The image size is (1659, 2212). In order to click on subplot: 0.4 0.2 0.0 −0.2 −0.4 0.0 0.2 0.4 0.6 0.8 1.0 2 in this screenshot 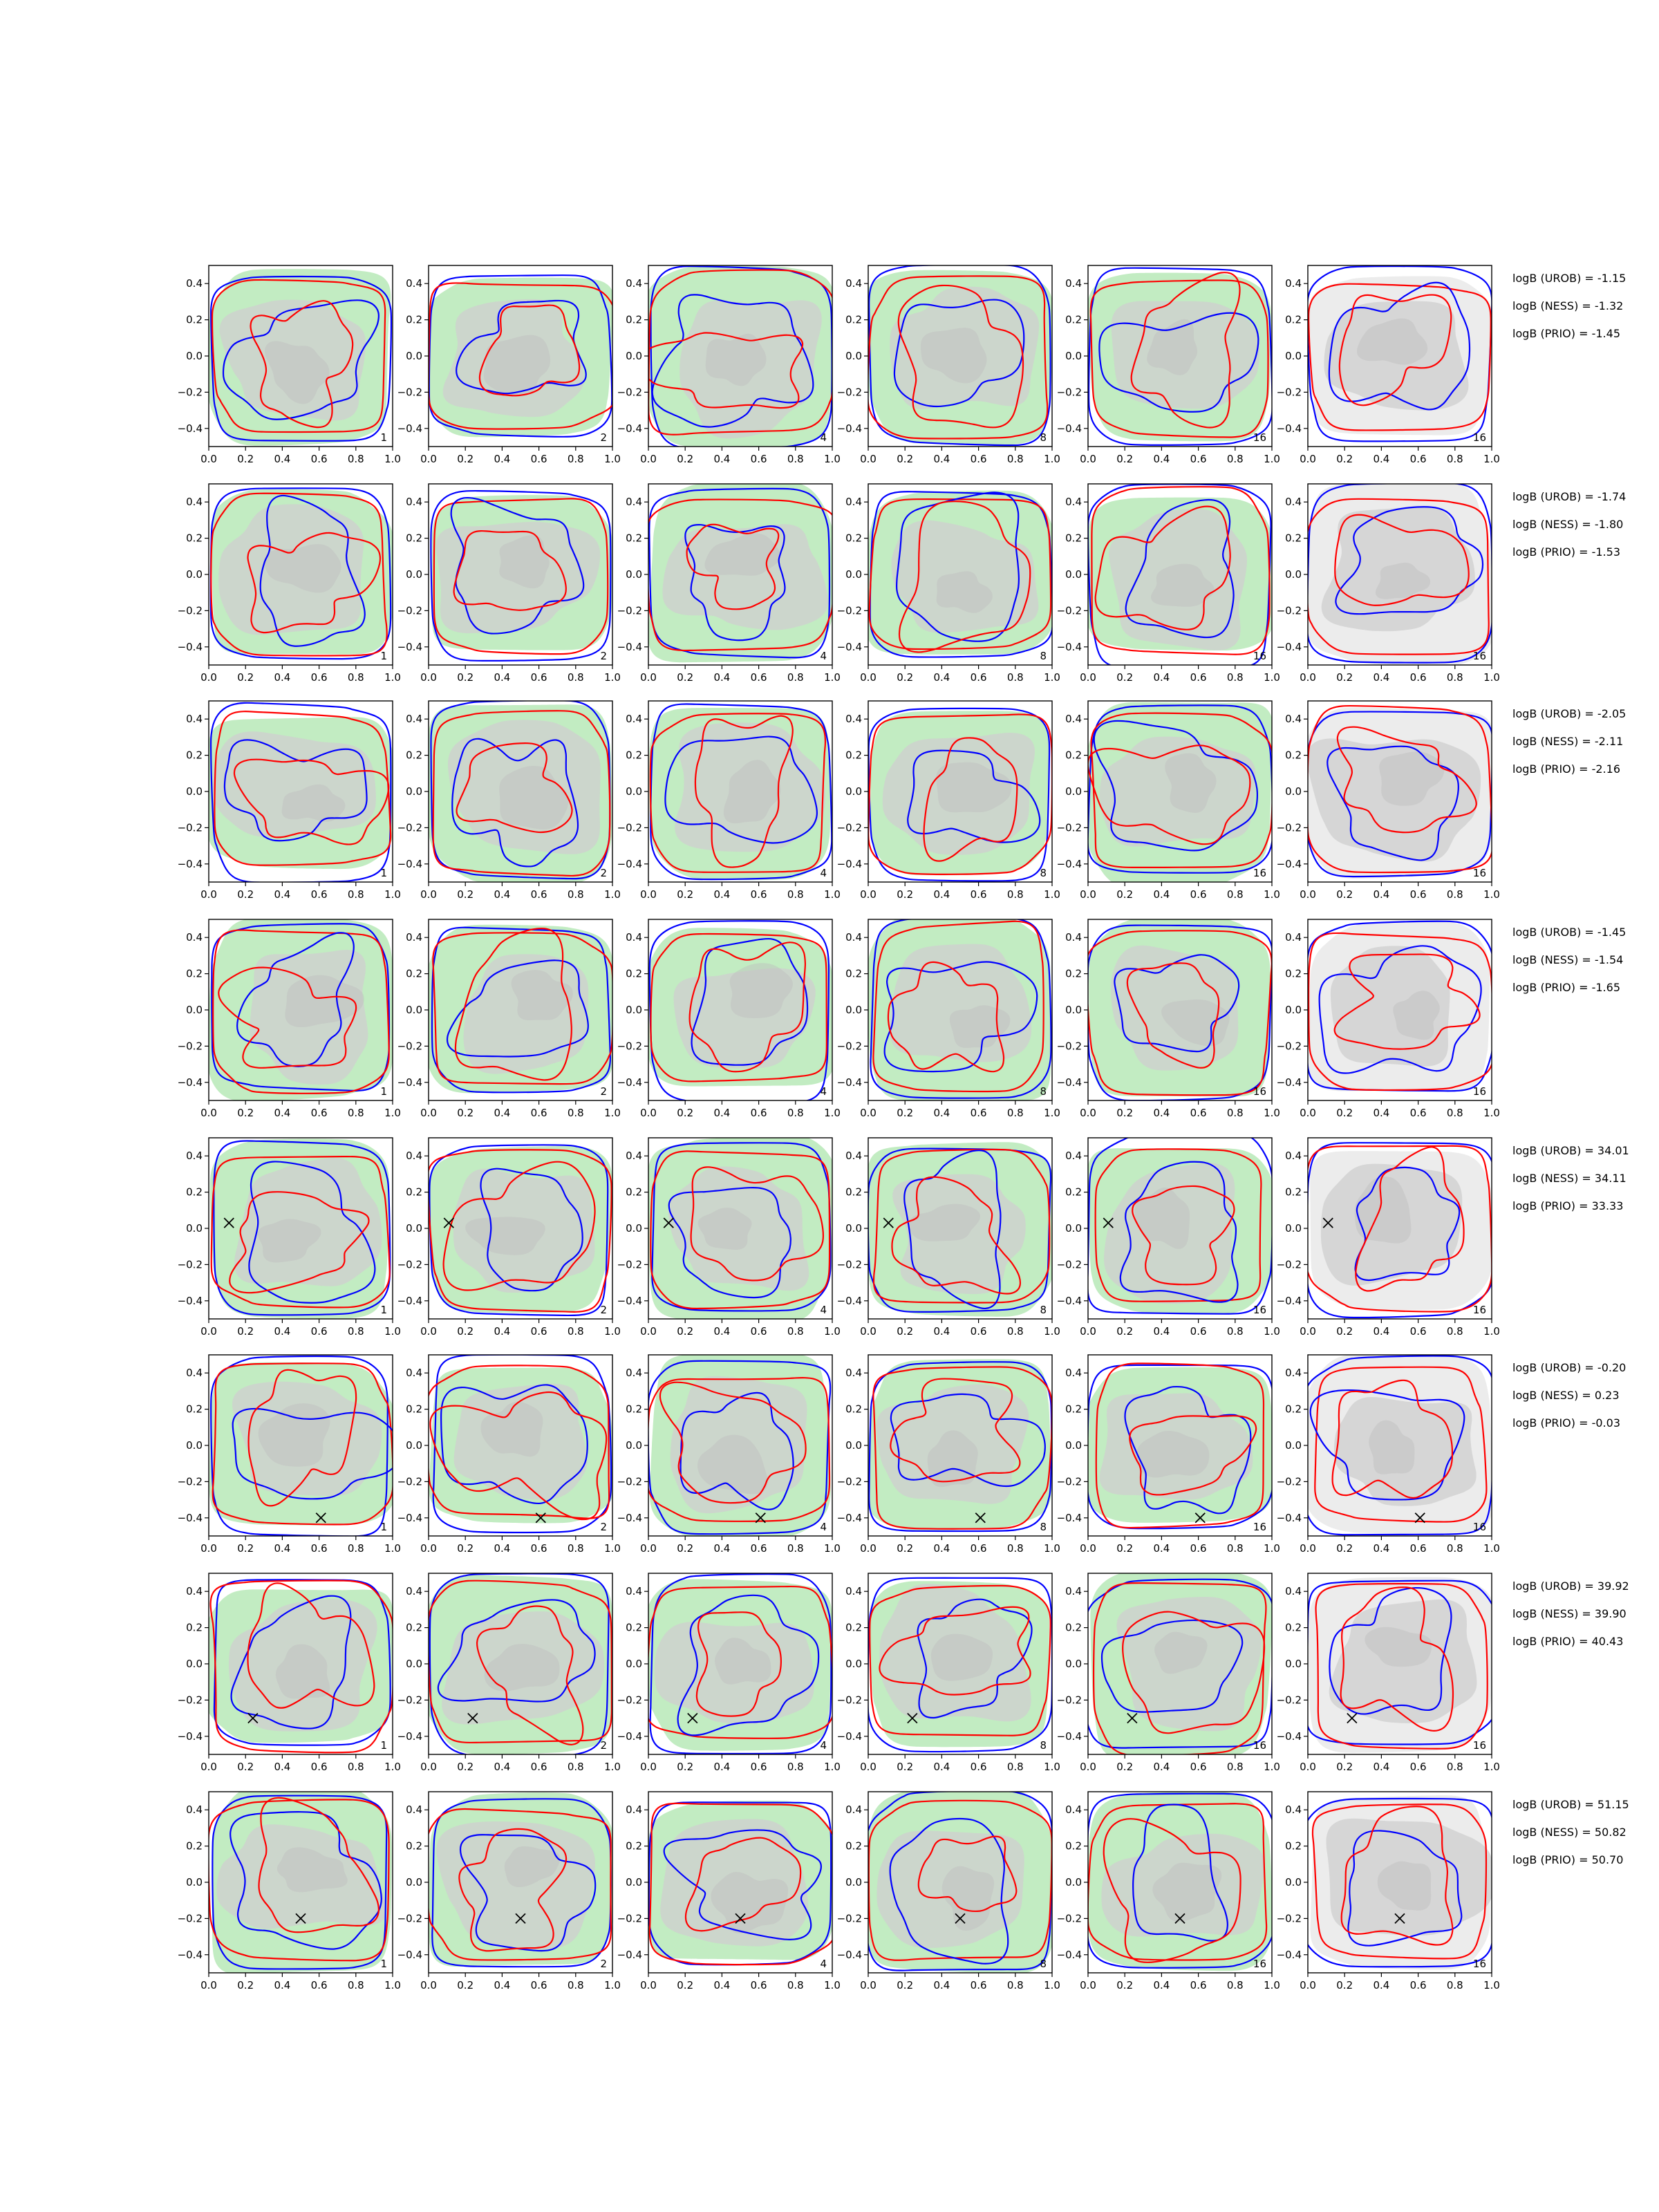, I will do `click(509, 365)`.